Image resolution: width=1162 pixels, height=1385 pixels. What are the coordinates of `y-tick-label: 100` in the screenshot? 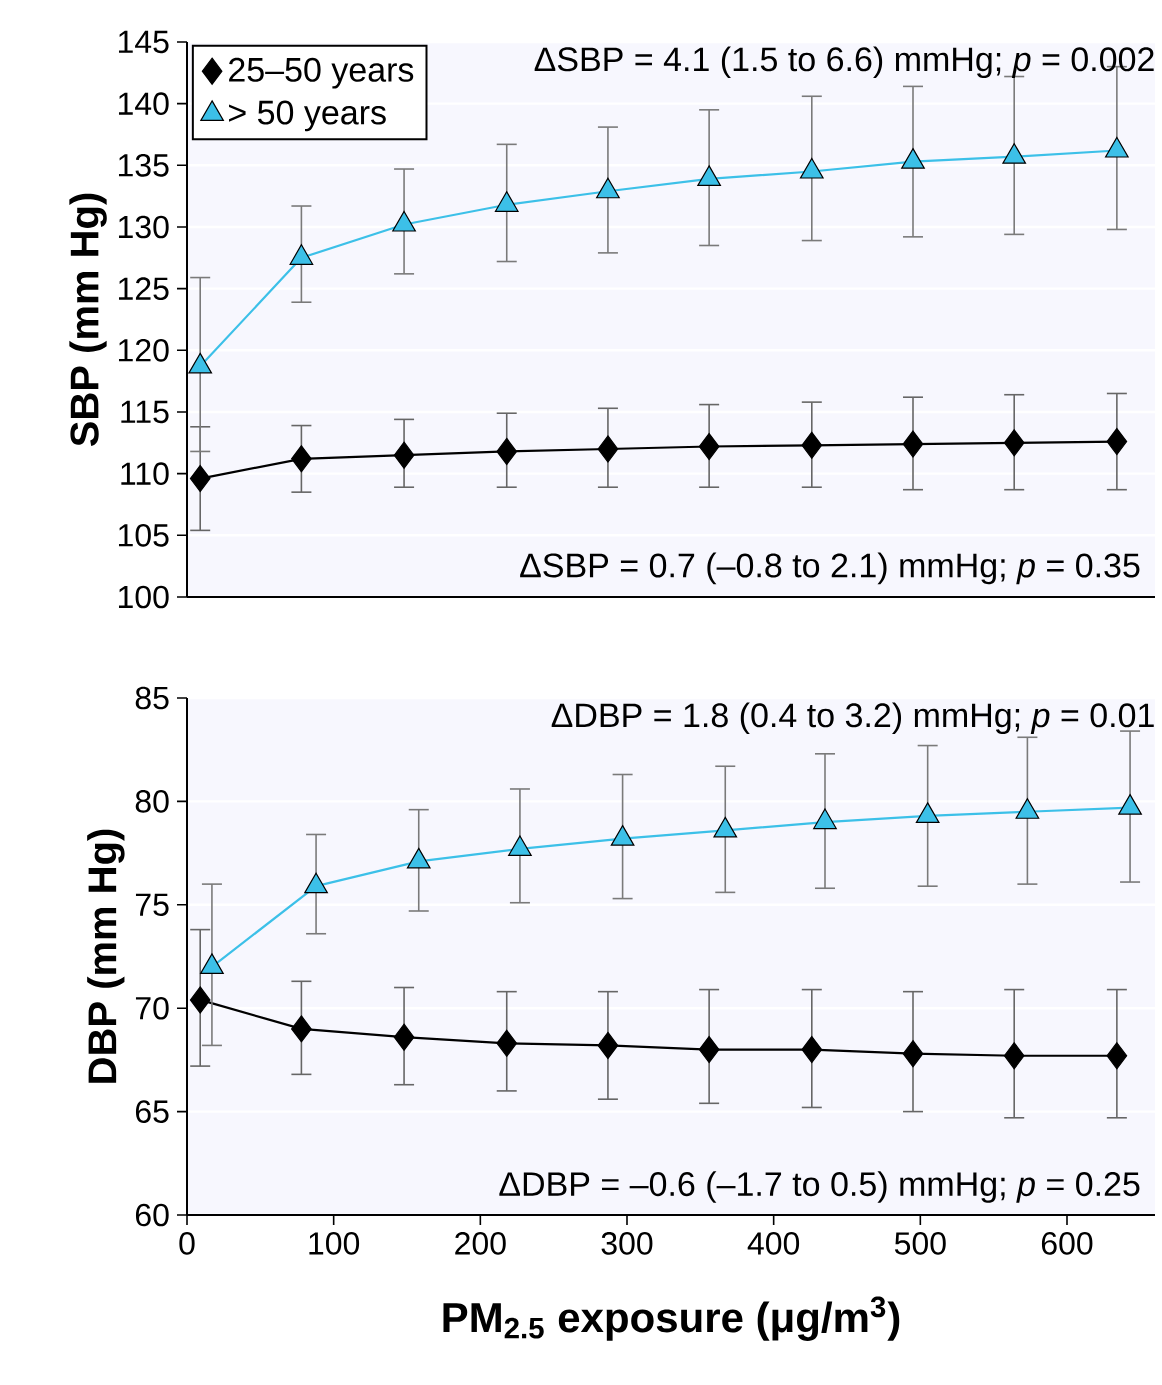 It's located at (143, 597).